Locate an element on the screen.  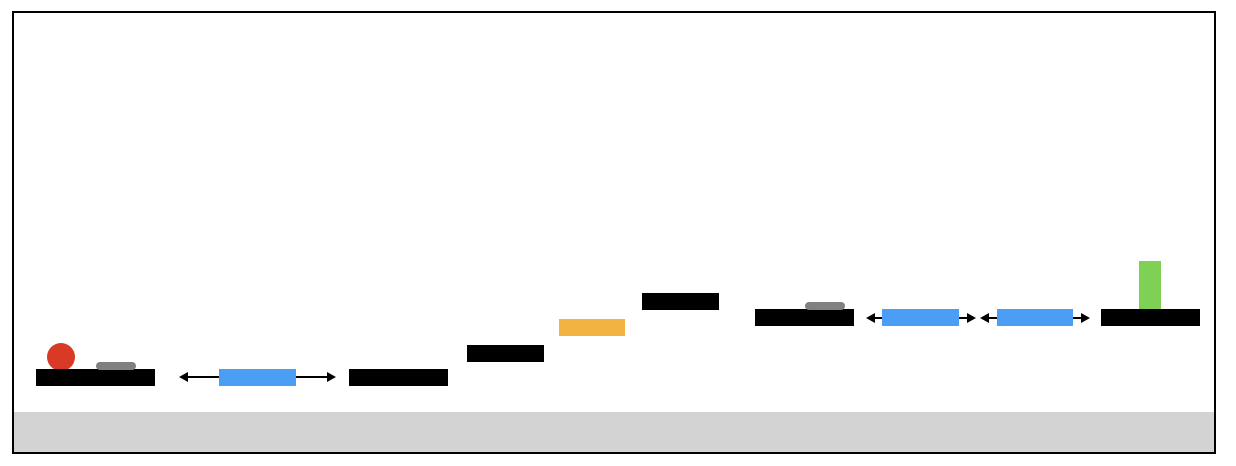
platform-start is located at coordinates (95, 377).